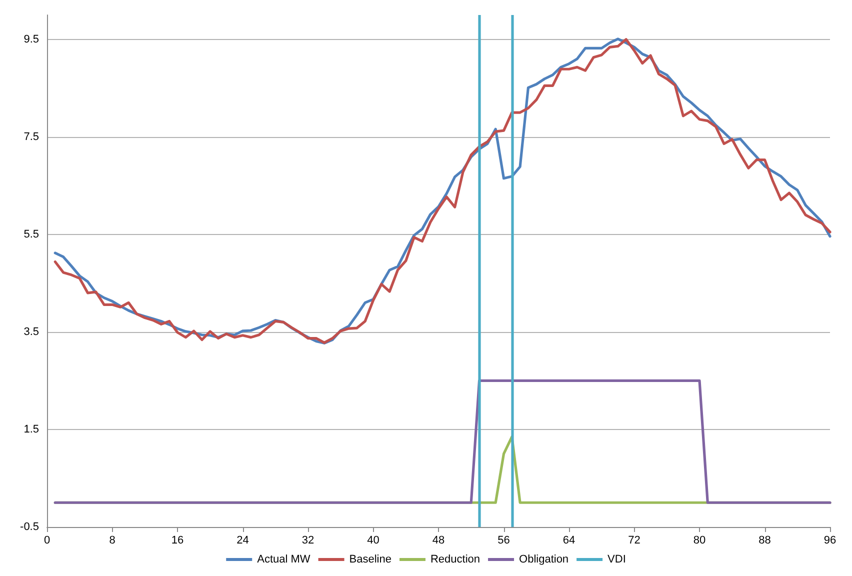 Image resolution: width=852 pixels, height=576 pixels. What do you see at coordinates (31, 332) in the screenshot?
I see `y-tick-label: 3.5` at bounding box center [31, 332].